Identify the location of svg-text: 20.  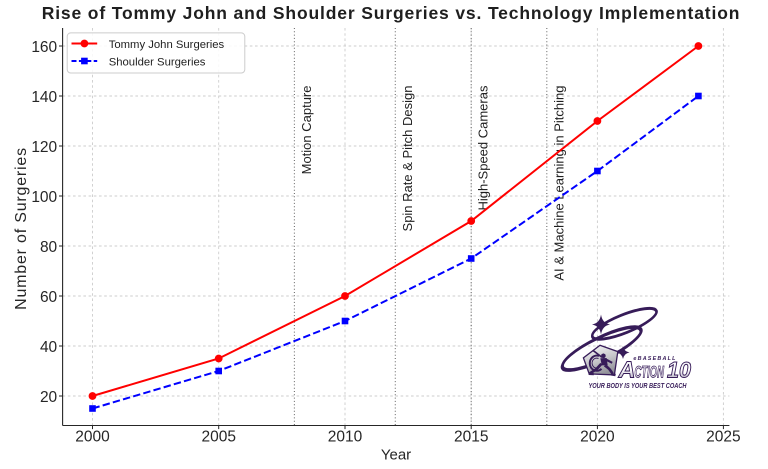
(49, 397).